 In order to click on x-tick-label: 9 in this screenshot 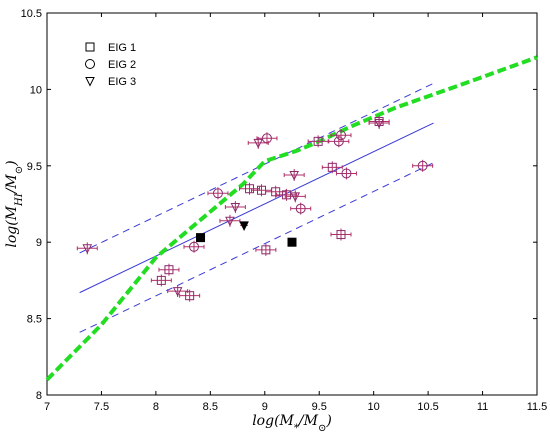, I will do `click(265, 407)`.